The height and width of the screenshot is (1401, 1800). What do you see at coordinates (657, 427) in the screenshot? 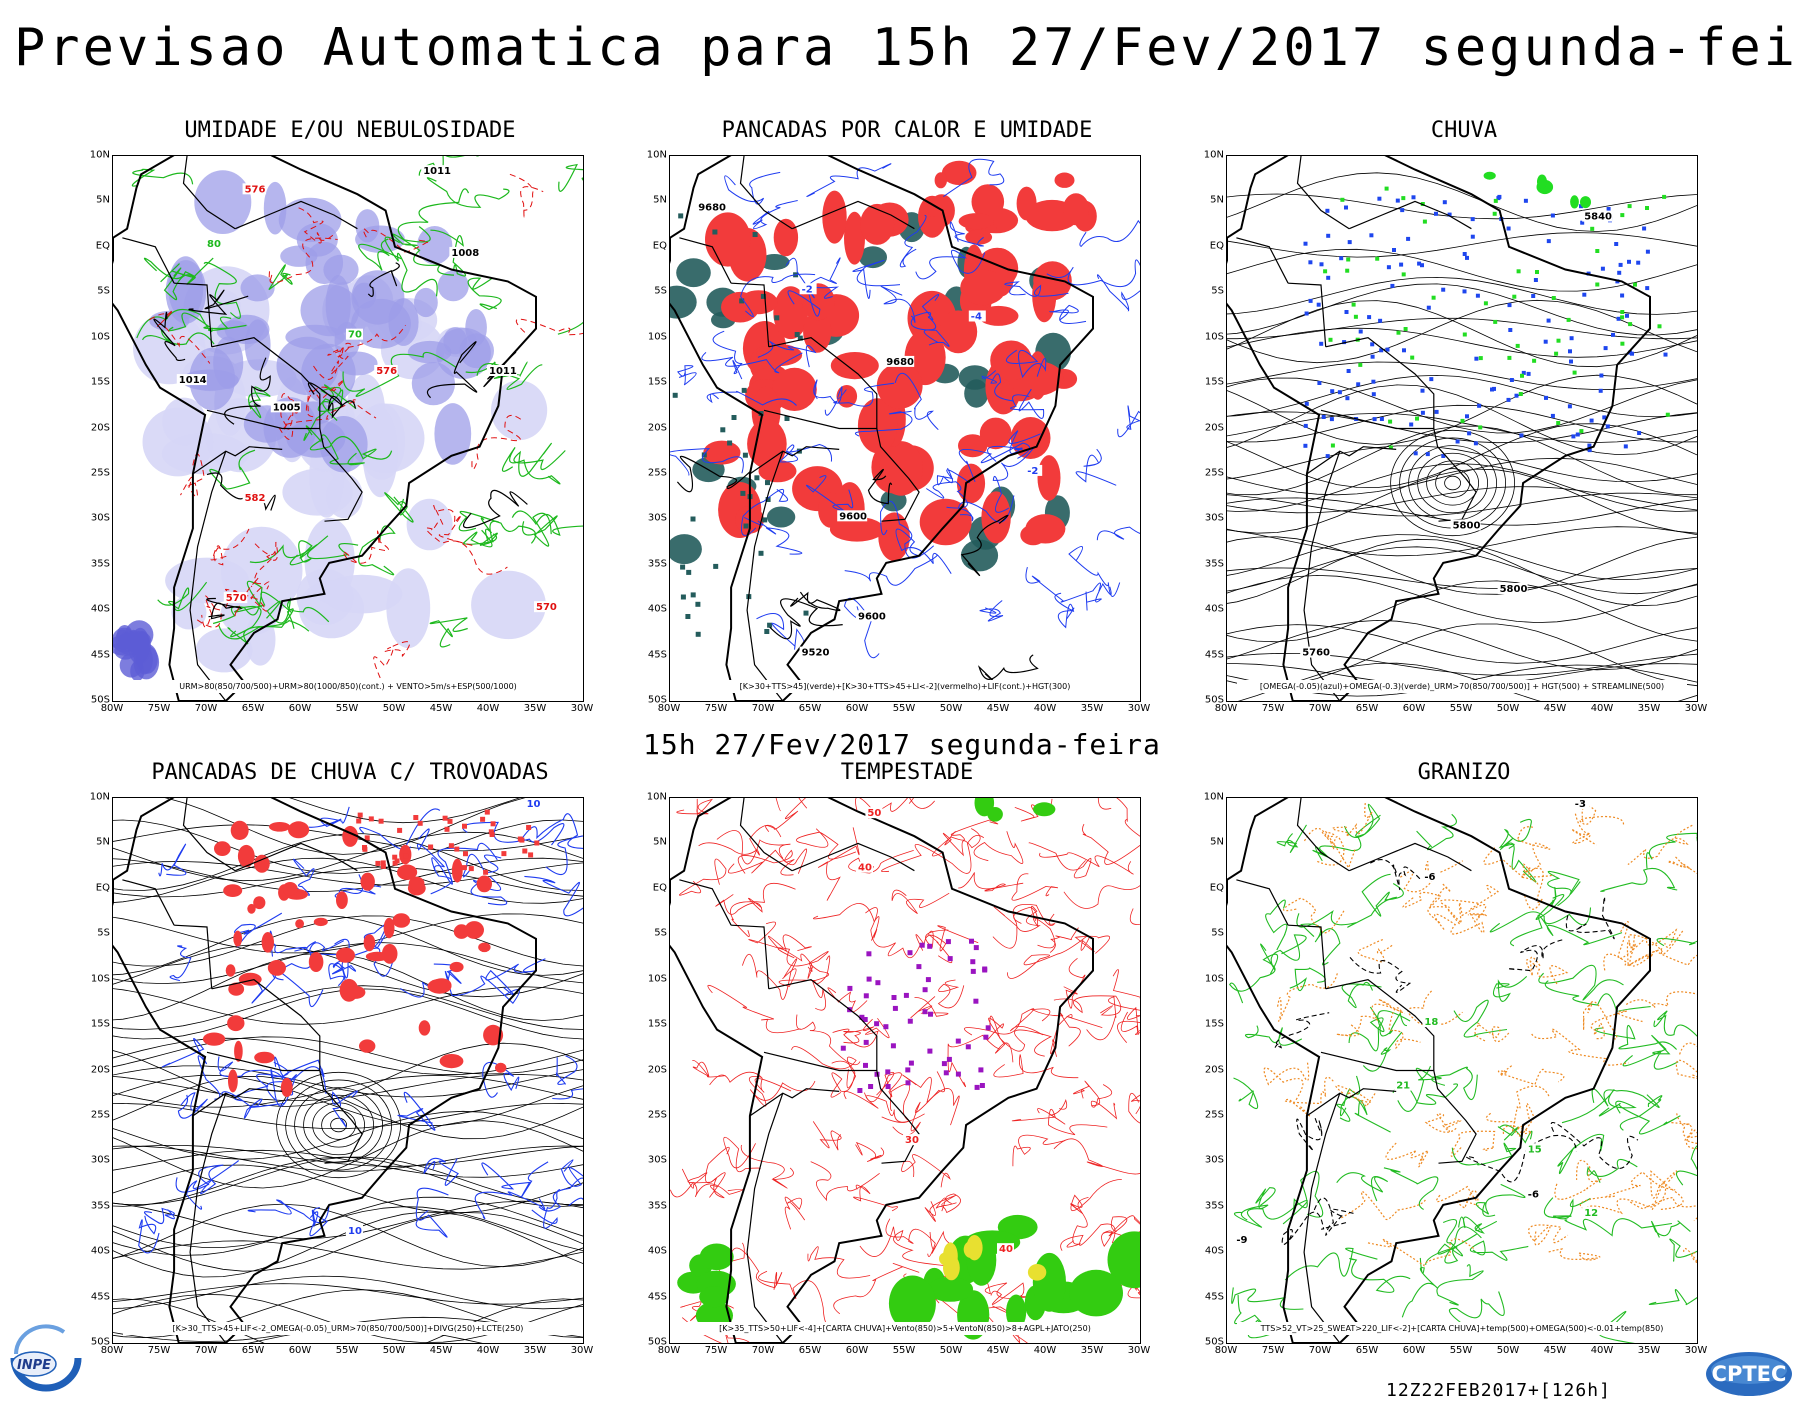
I see `lat-tick-label: 20S` at bounding box center [657, 427].